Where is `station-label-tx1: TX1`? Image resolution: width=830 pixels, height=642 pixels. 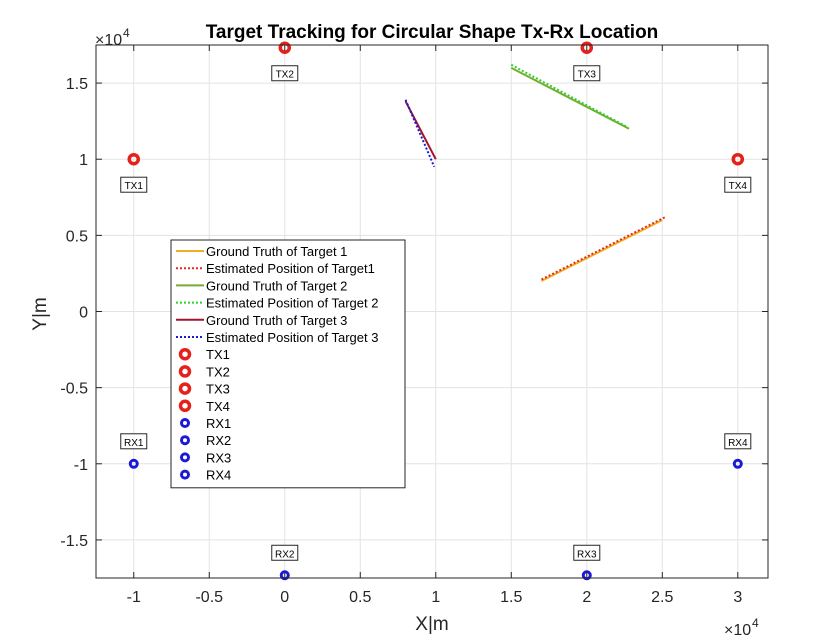 station-label-tx1: TX1 is located at coordinates (134, 186).